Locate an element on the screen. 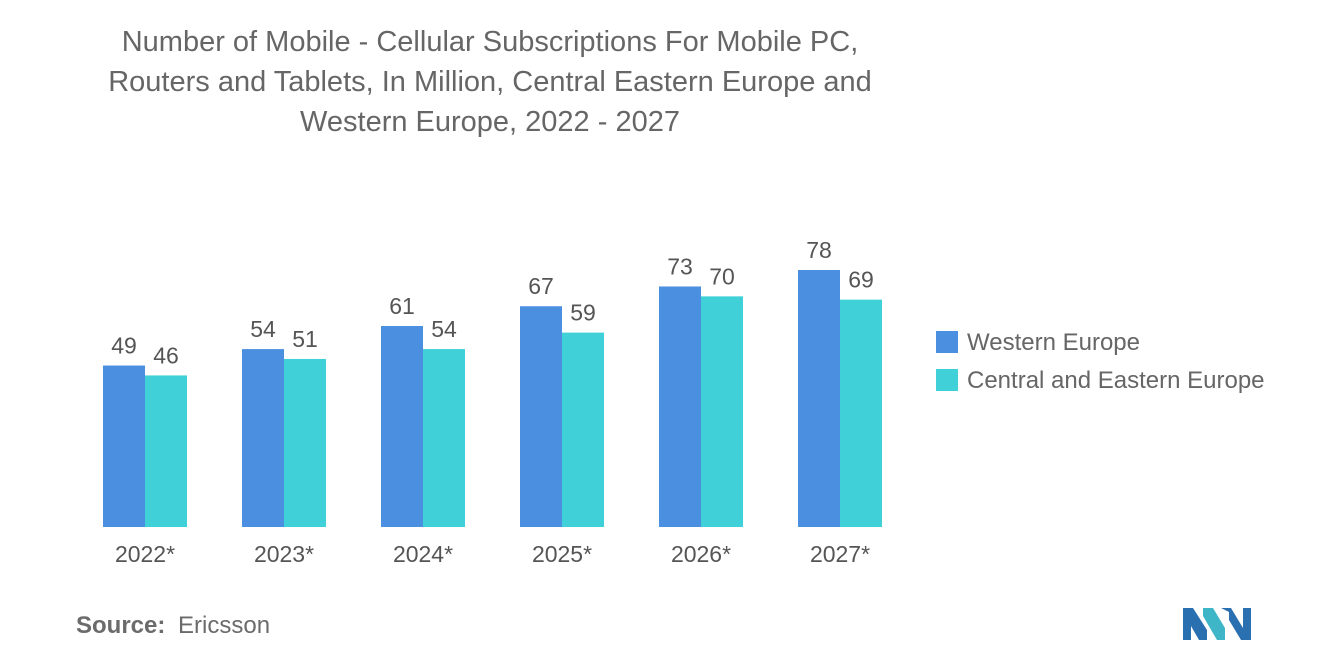 The width and height of the screenshot is (1320, 665). bar-central-eastern-europe-2024 is located at coordinates (444, 438).